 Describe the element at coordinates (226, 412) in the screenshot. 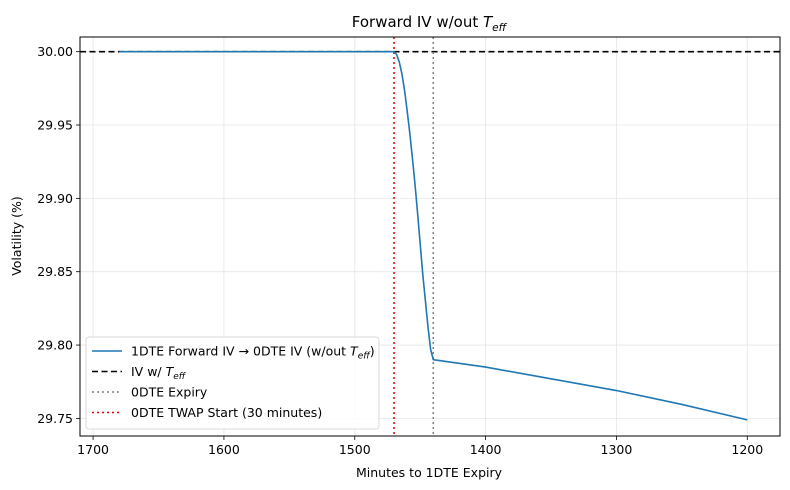

I see `legend-label: 0DTE TWAP Start (30 minutes)` at that location.